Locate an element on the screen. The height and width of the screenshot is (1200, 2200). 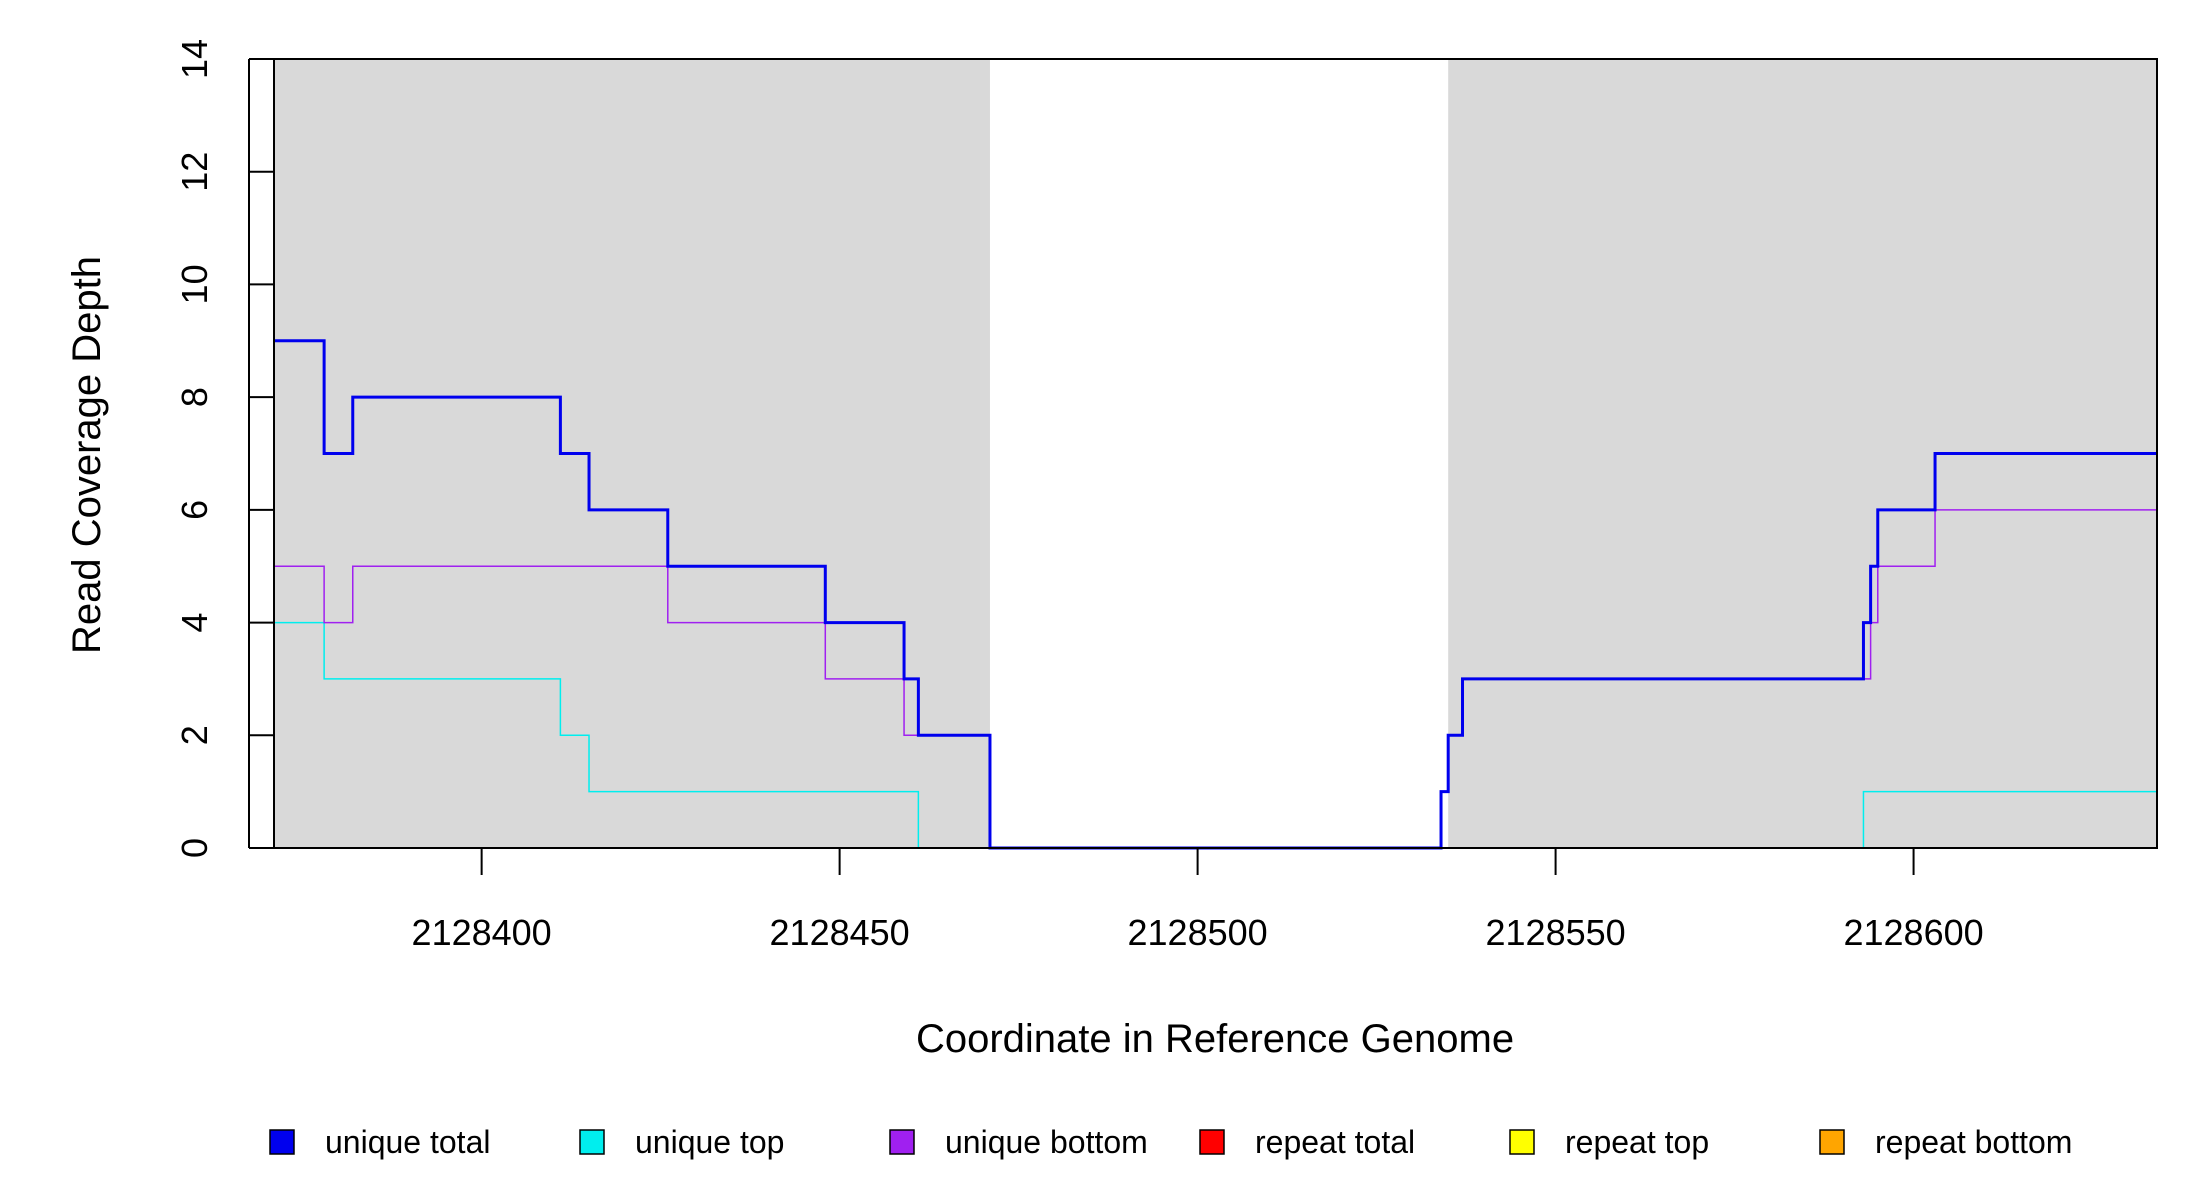
legend-label: repeat bottom is located at coordinates (1973, 1142).